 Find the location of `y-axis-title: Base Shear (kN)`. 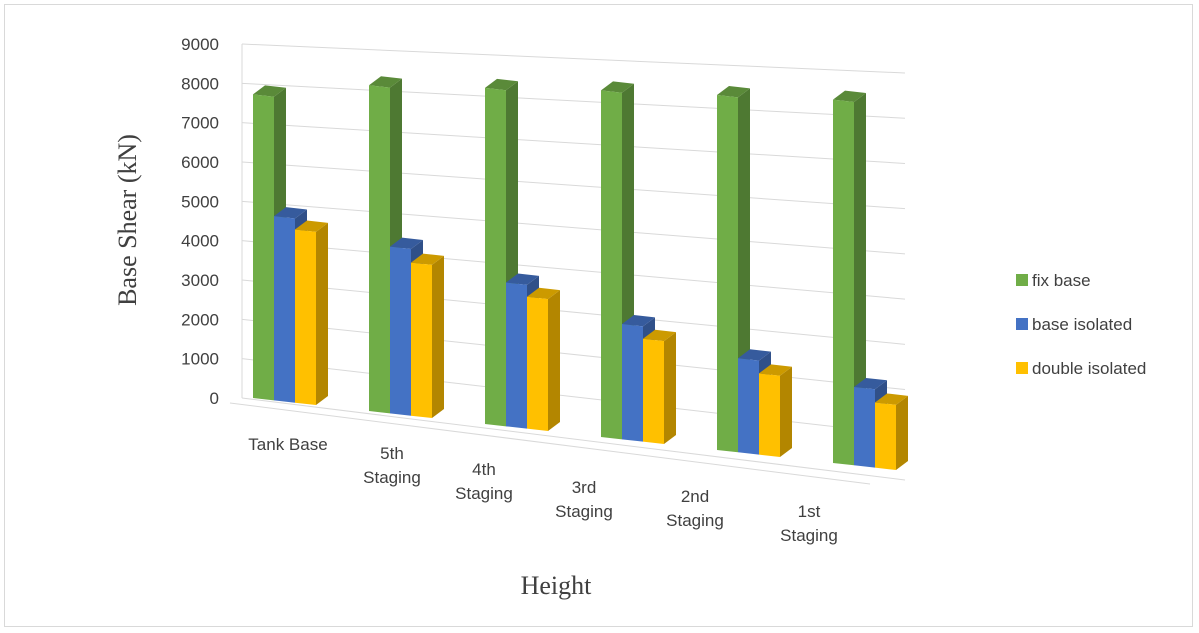

y-axis-title: Base Shear (kN) is located at coordinates (127, 220).